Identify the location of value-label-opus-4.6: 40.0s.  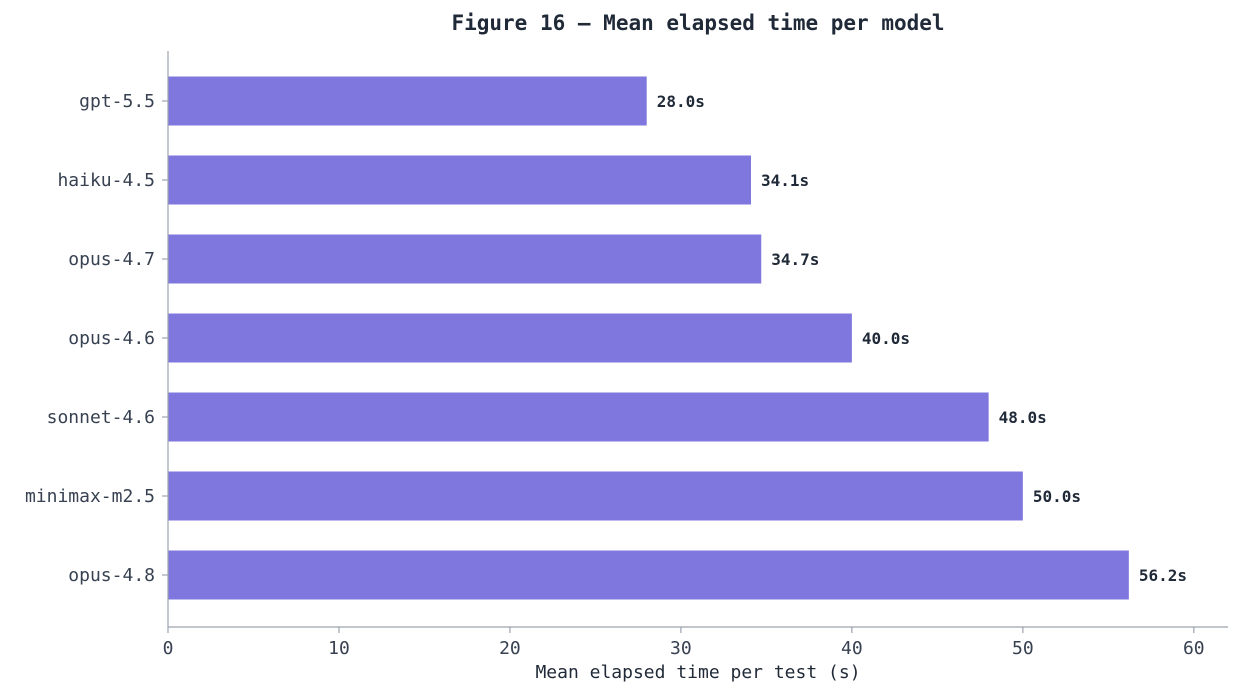
(886, 338).